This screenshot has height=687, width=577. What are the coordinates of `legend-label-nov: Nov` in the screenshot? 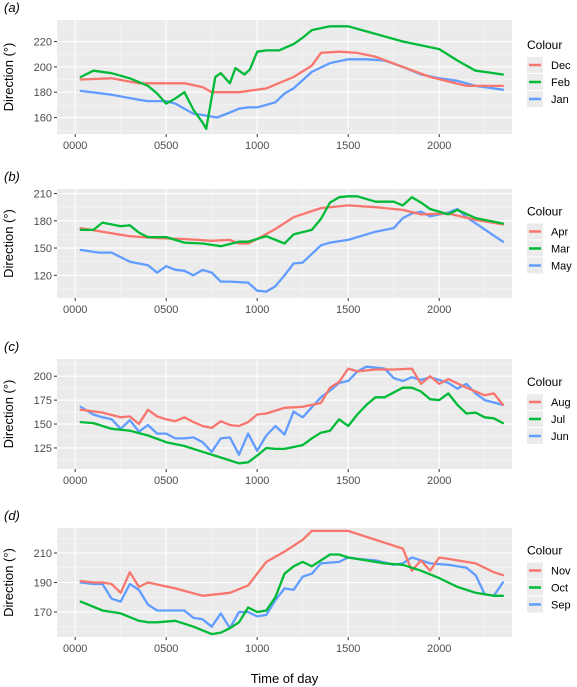 It's located at (561, 572).